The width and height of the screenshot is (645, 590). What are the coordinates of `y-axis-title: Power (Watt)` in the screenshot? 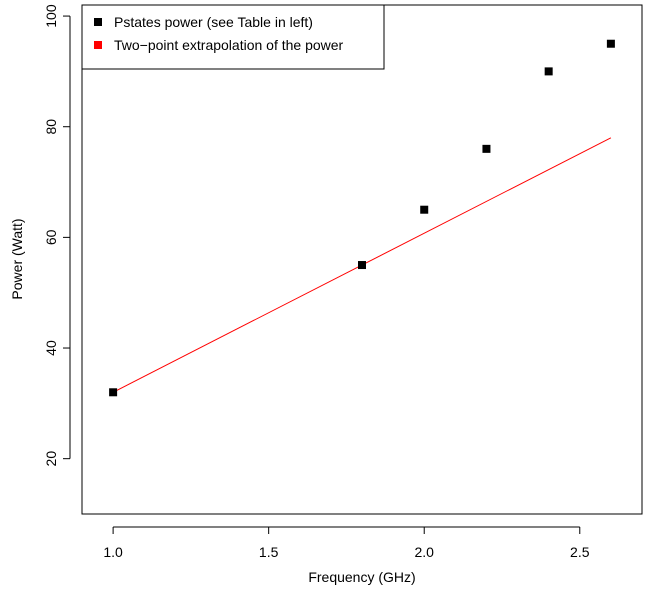 It's located at (17, 258).